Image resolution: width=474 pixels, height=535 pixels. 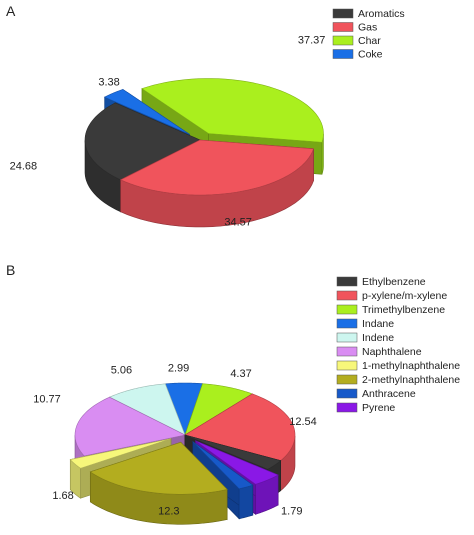 I want to click on legend-swatch-coke, so click(x=343, y=54).